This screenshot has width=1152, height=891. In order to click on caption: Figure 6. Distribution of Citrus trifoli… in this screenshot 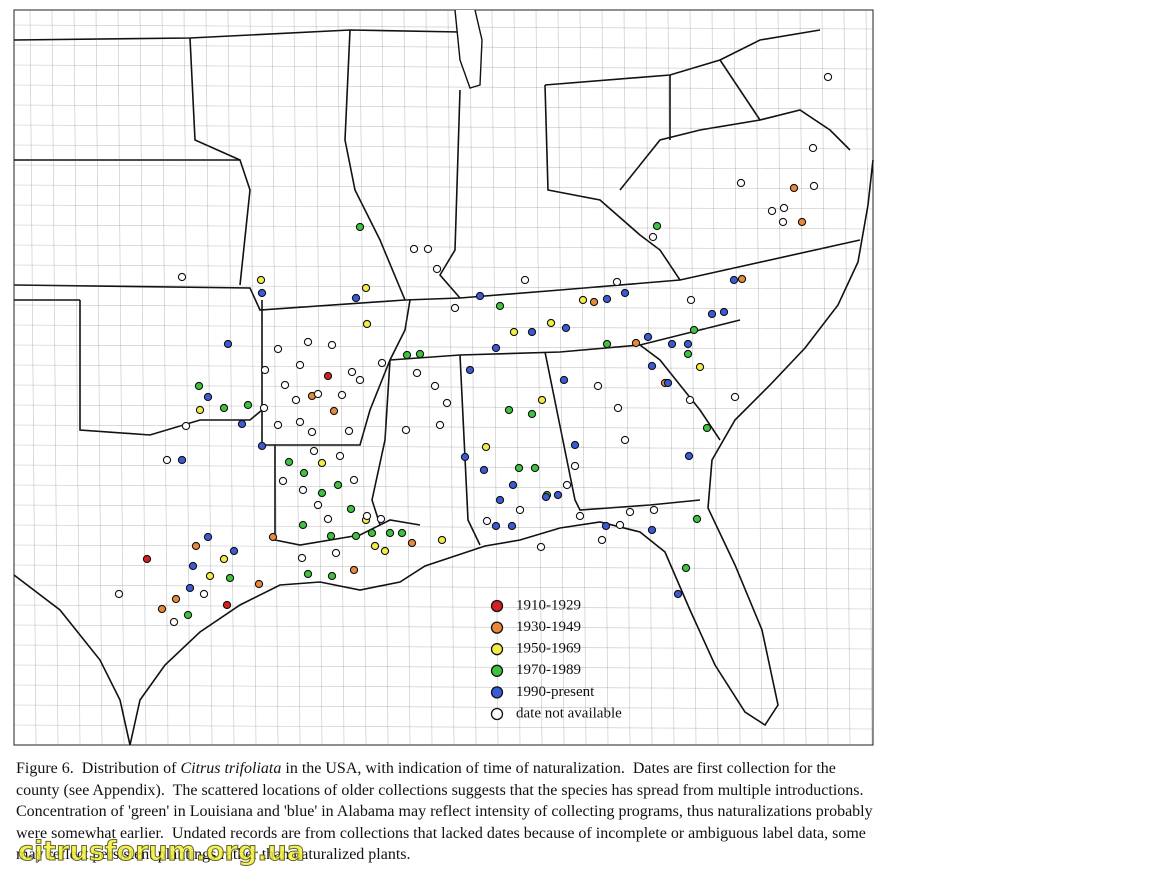, I will do `click(446, 812)`.